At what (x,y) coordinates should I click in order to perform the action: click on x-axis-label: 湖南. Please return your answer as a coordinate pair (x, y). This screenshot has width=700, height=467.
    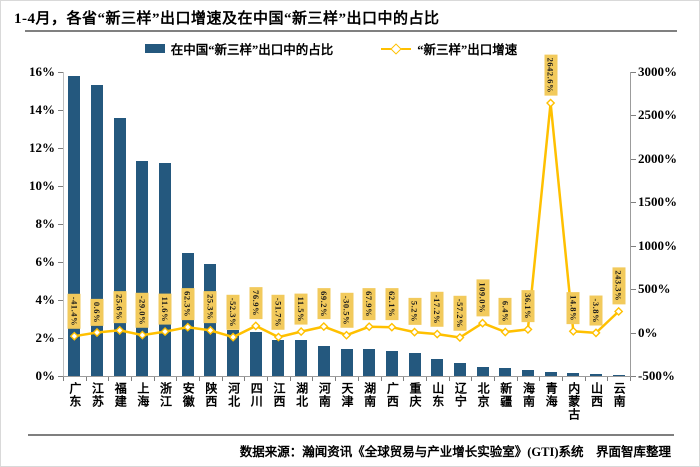
    Looking at the image, I should click on (369, 395).